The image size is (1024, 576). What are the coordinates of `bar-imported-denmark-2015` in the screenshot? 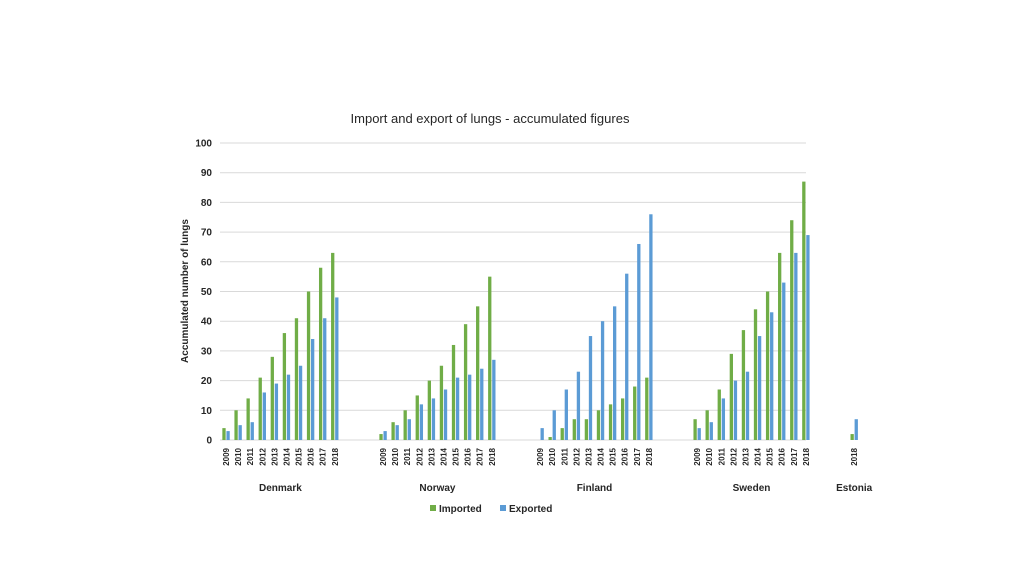 It's located at (296, 379).